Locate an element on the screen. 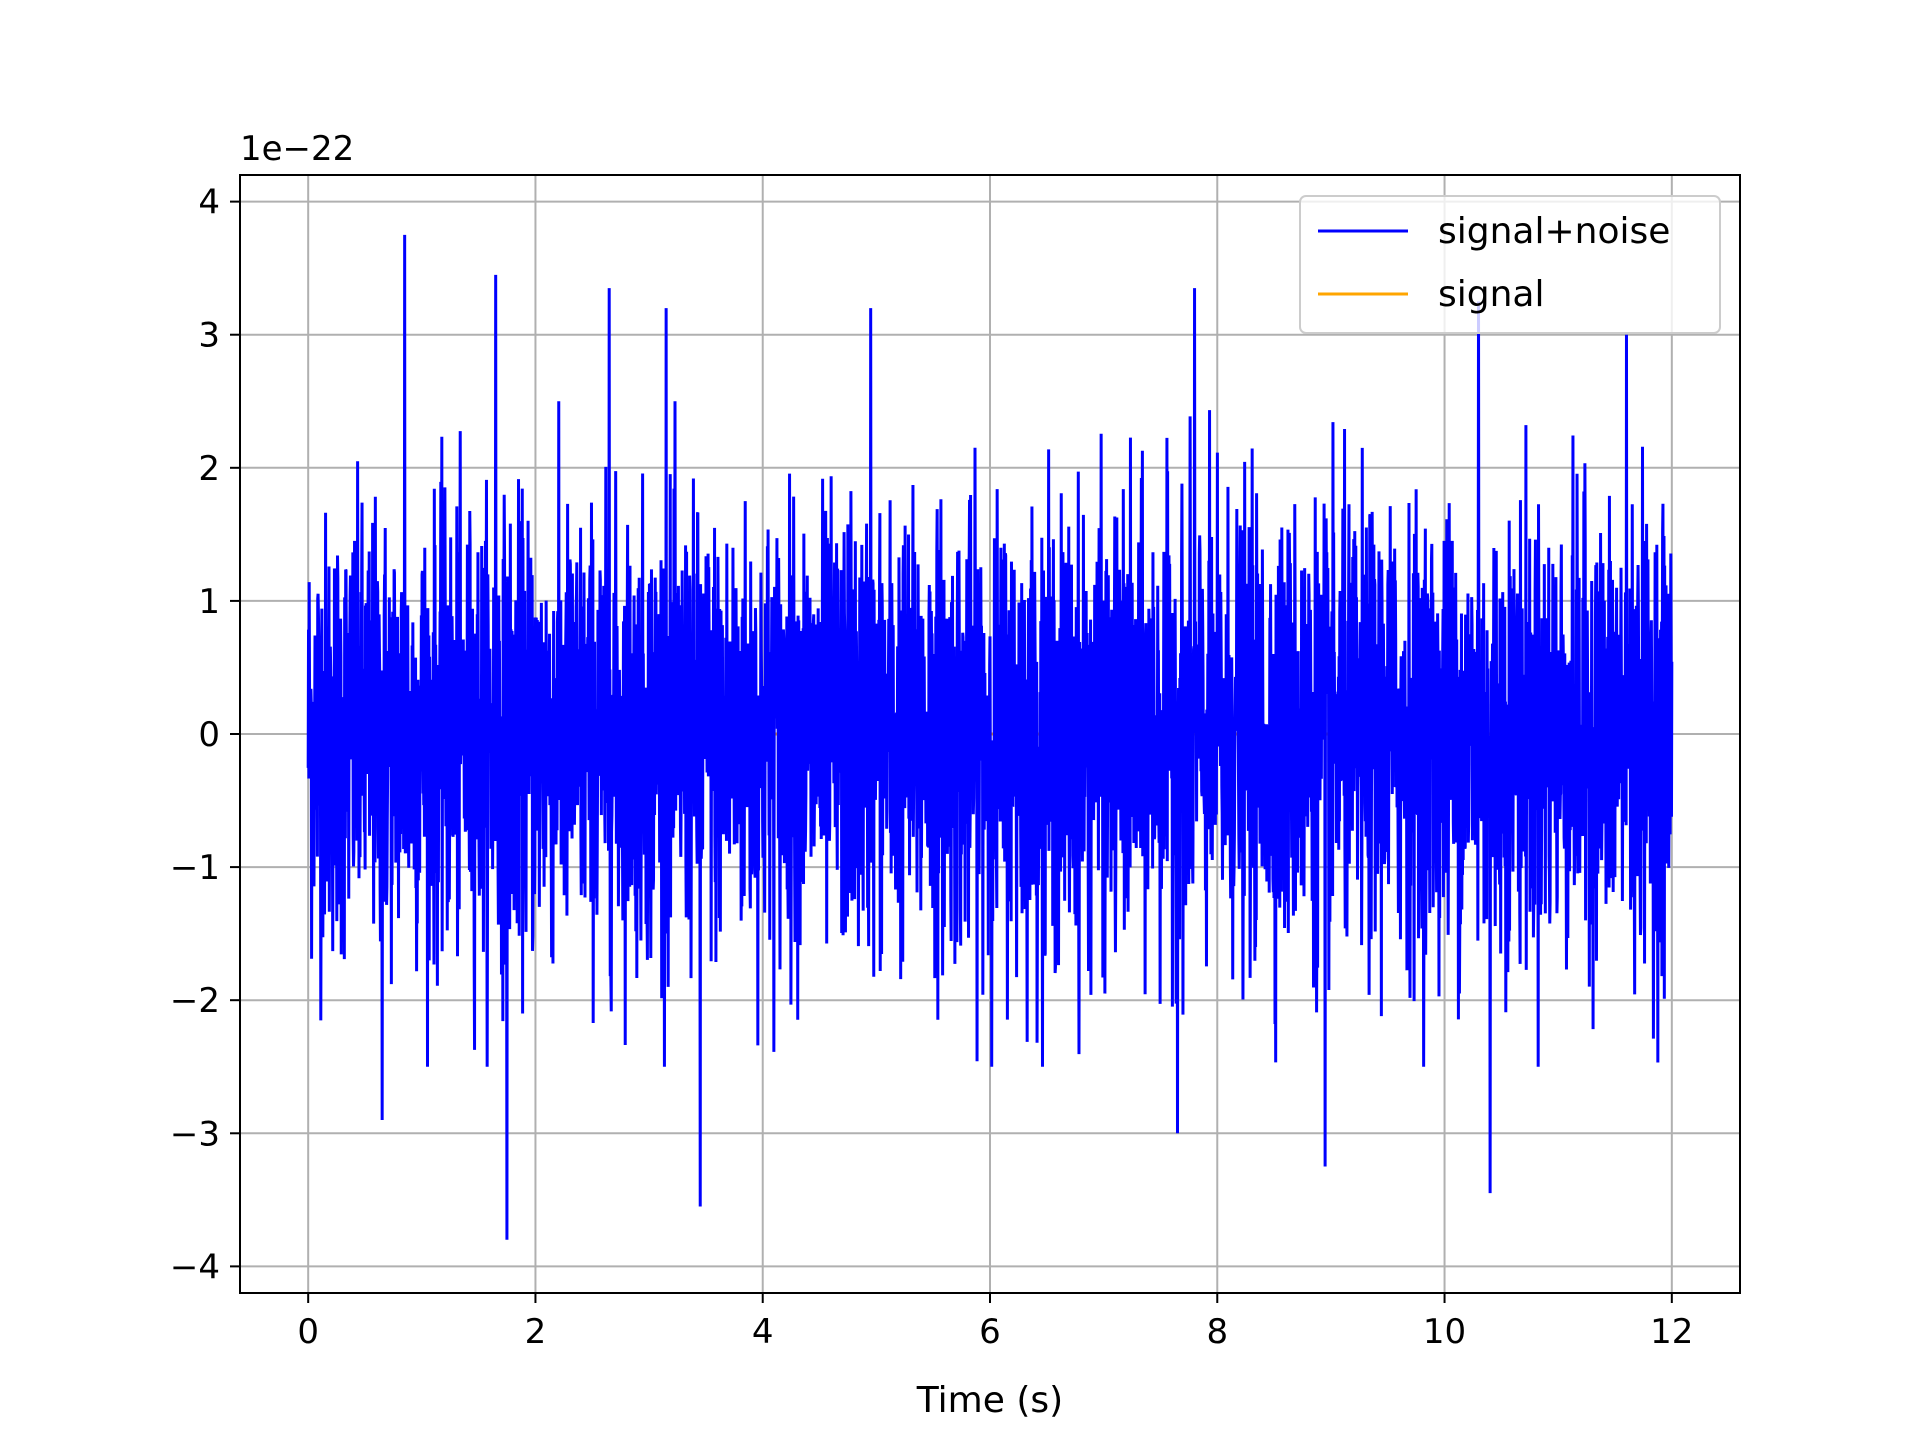 This screenshot has width=1920, height=1440. y-tick-label: −4 is located at coordinates (195, 1267).